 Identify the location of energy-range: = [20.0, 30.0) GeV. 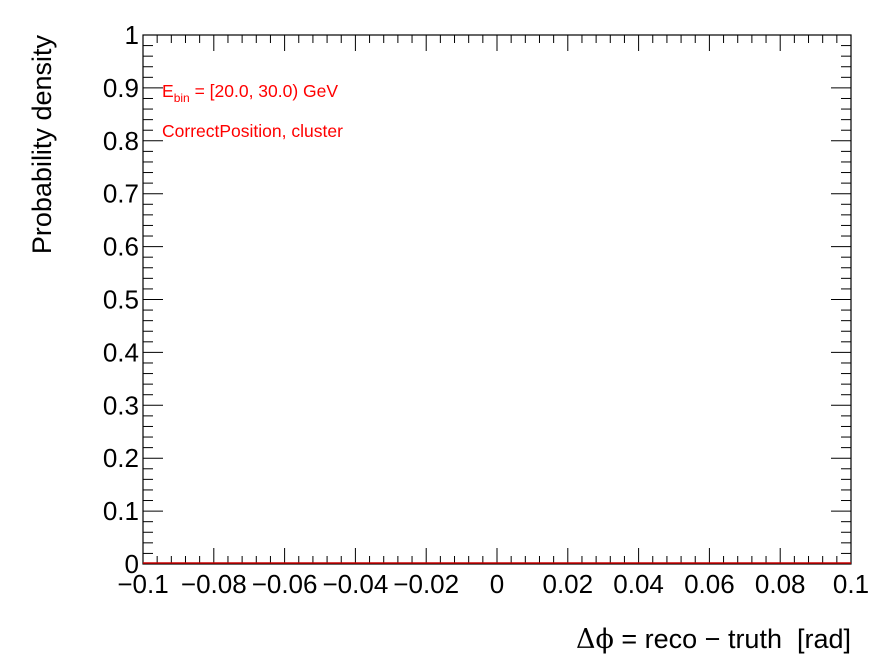
(264, 91).